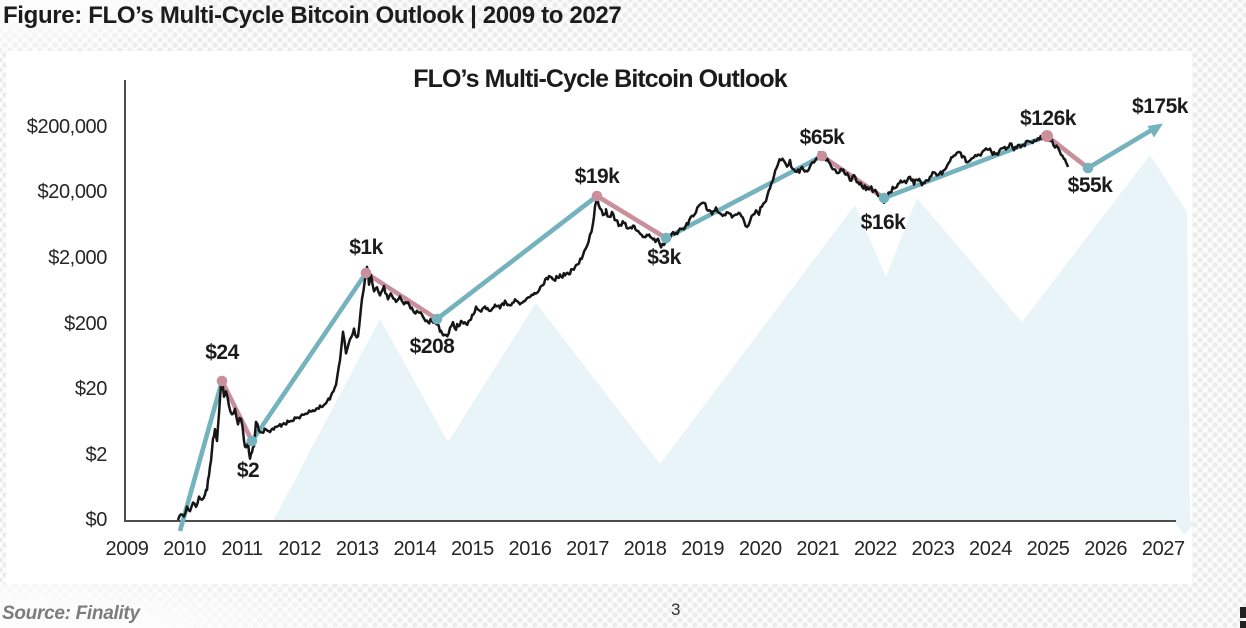 The image size is (1246, 628). I want to click on svg-text: 2010, so click(184, 549).